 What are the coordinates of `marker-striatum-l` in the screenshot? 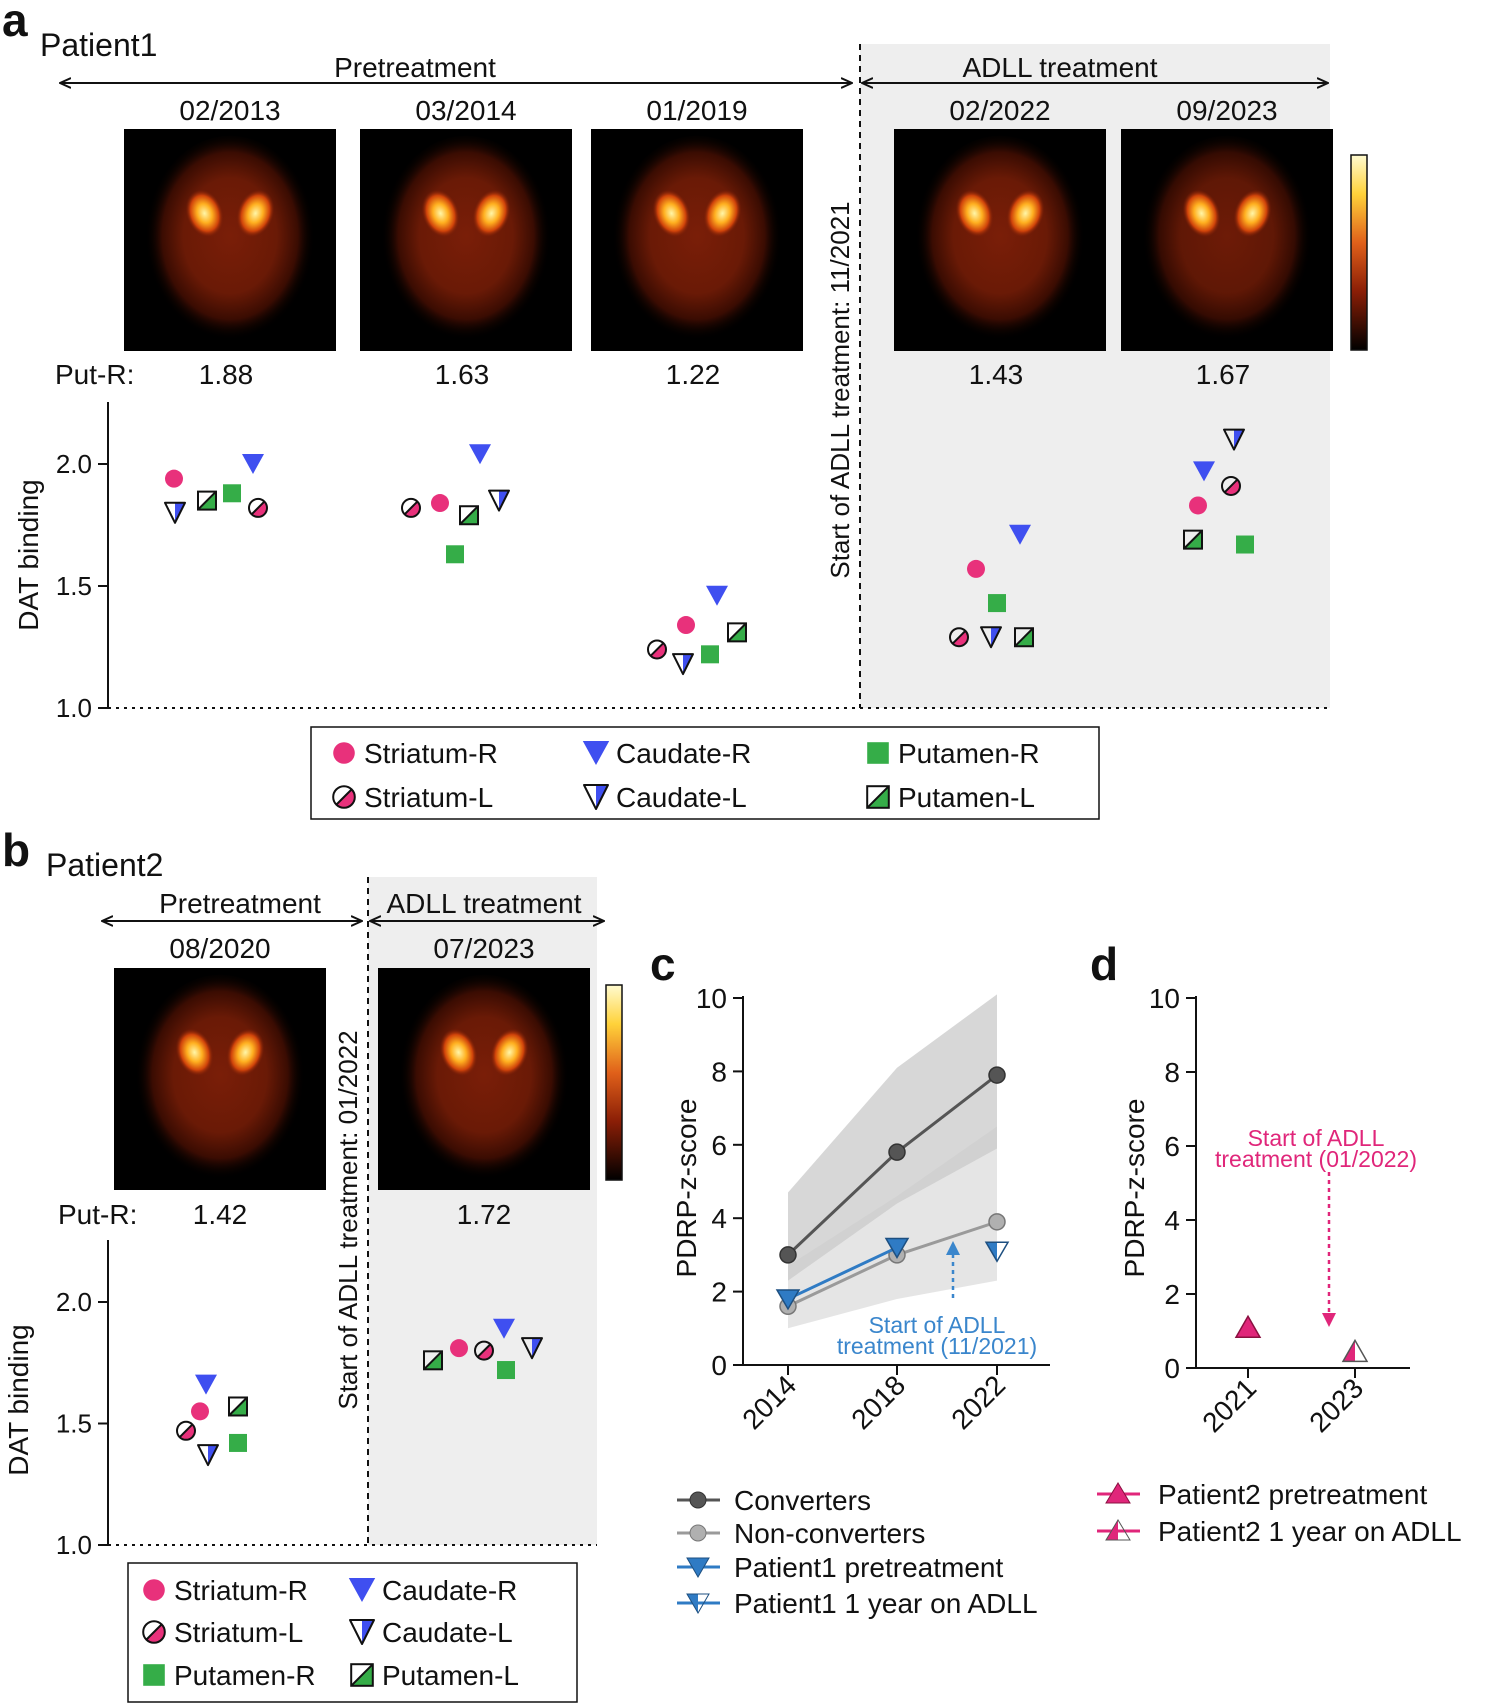 It's located at (484, 1350).